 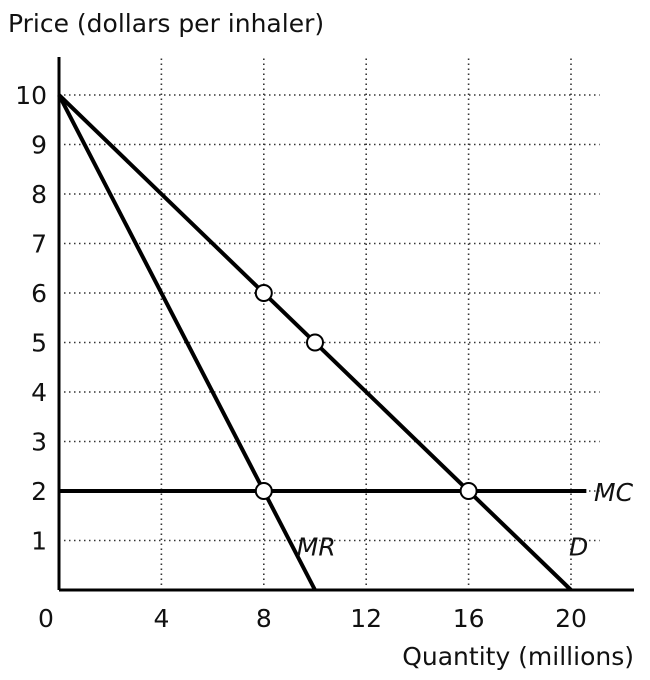 What do you see at coordinates (39, 392) in the screenshot?
I see `y-tick-label: 4` at bounding box center [39, 392].